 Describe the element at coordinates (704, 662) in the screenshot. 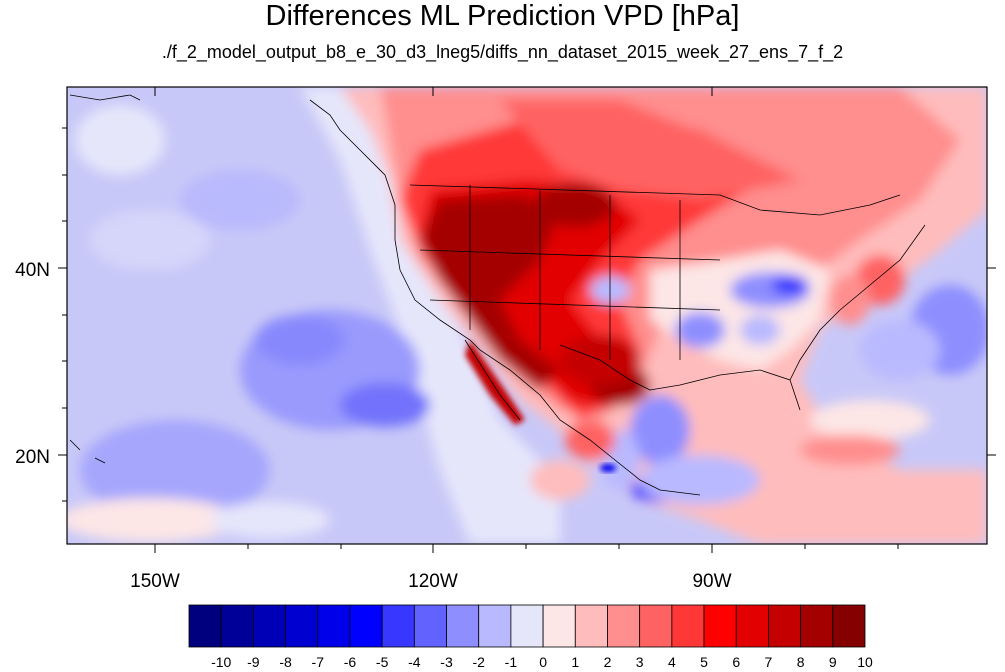

I see `colorbar-label: 5` at that location.